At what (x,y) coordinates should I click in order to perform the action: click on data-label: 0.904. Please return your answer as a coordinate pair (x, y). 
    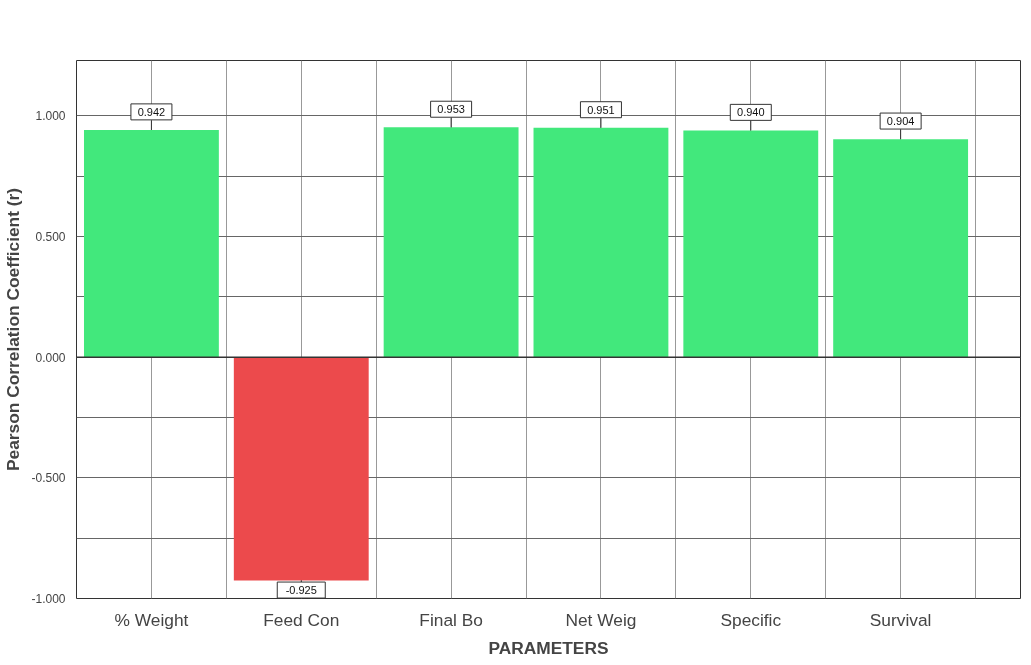
    Looking at the image, I should click on (900, 121).